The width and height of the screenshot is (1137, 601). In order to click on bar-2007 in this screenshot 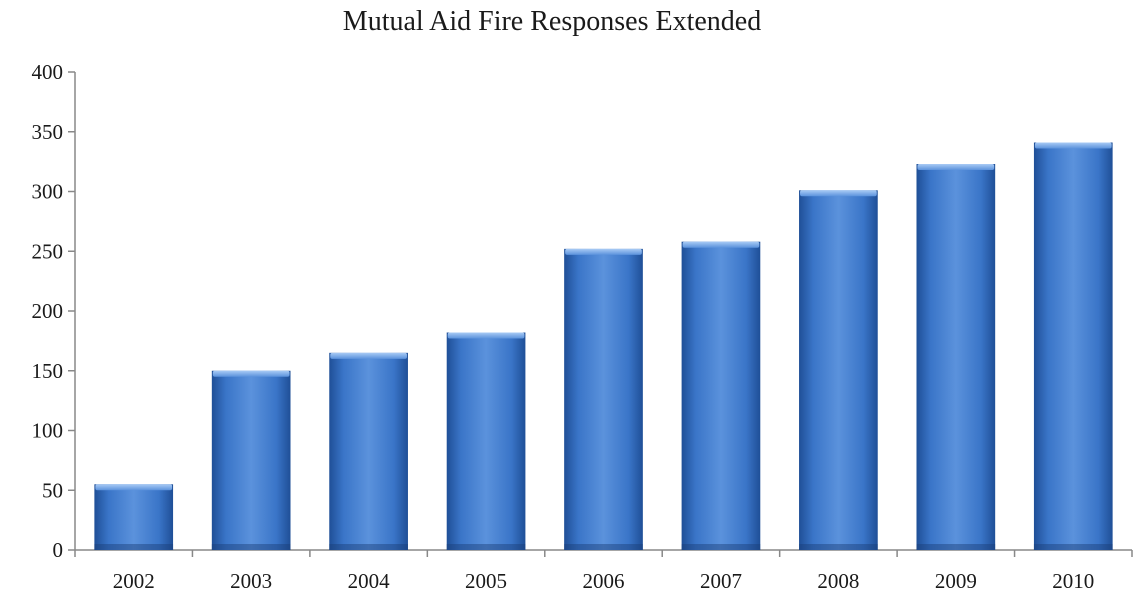, I will do `click(721, 395)`.